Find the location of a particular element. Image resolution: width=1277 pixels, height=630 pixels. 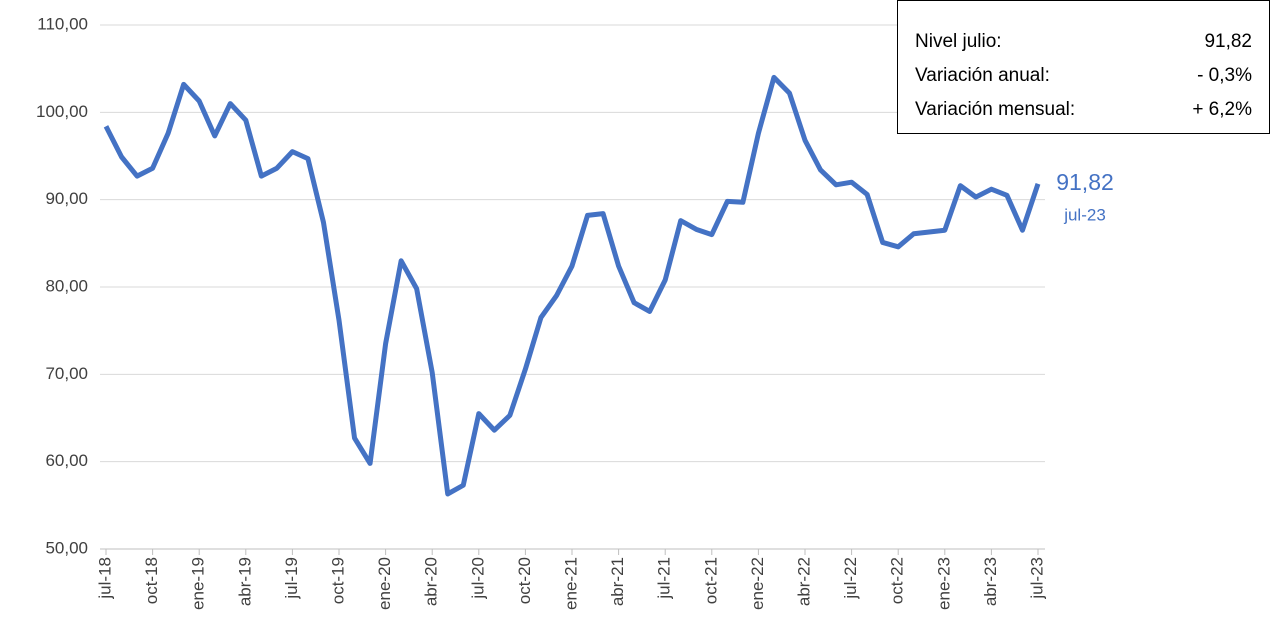

x-tick-label: oct-21 is located at coordinates (710, 580).